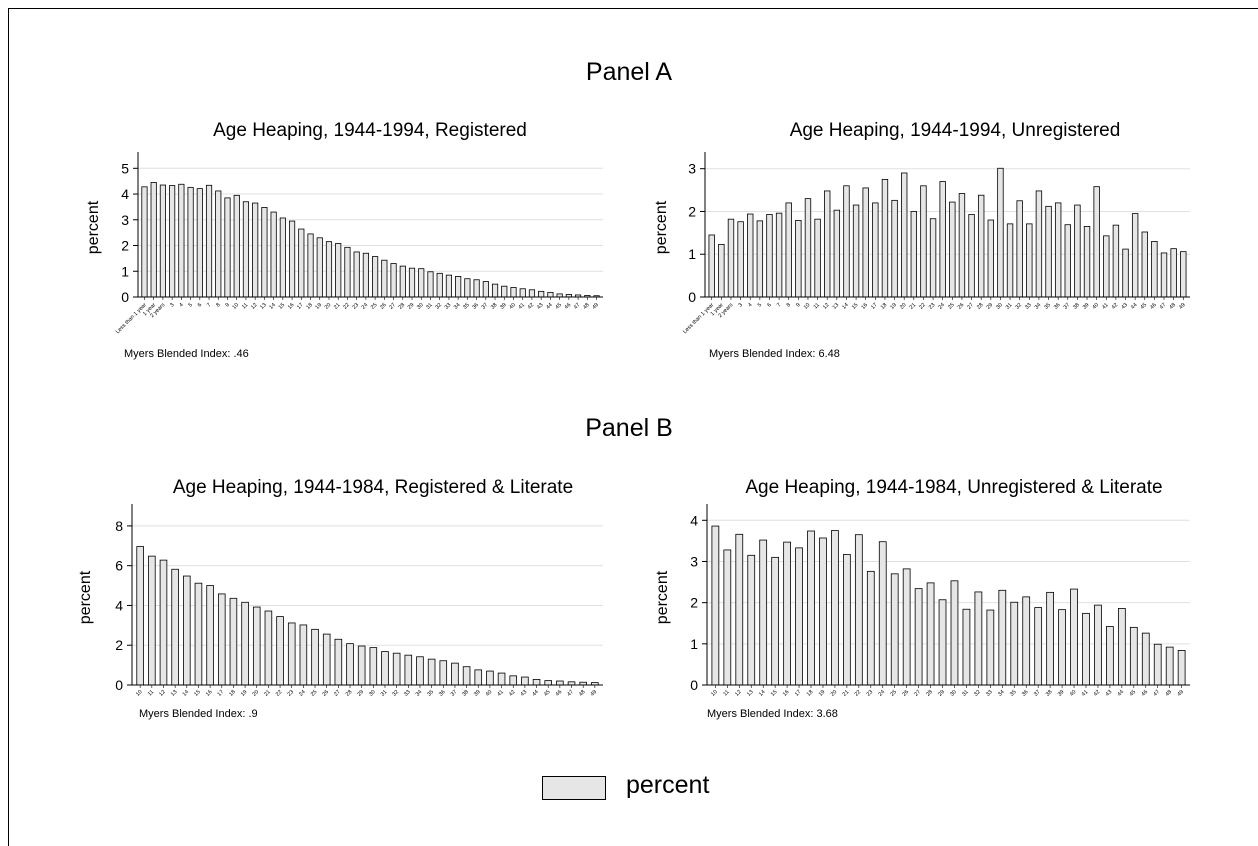 This screenshot has height=846, width=1258. What do you see at coordinates (1049, 693) in the screenshot?
I see `x-tick-label: 38` at bounding box center [1049, 693].